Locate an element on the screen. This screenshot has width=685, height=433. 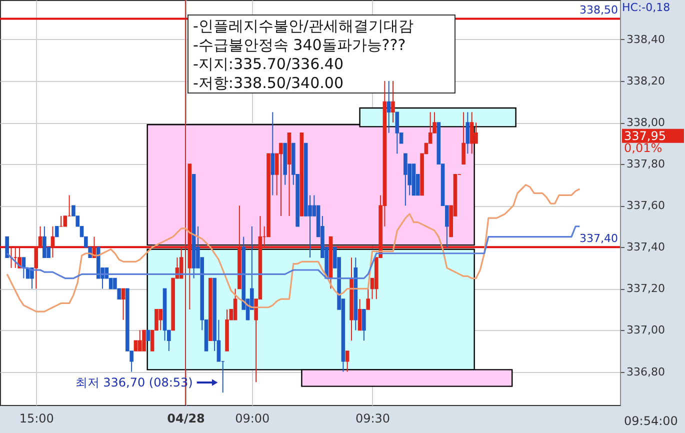
annotation: -인플레지수불안/관세해결기대감 is located at coordinates (303, 26).